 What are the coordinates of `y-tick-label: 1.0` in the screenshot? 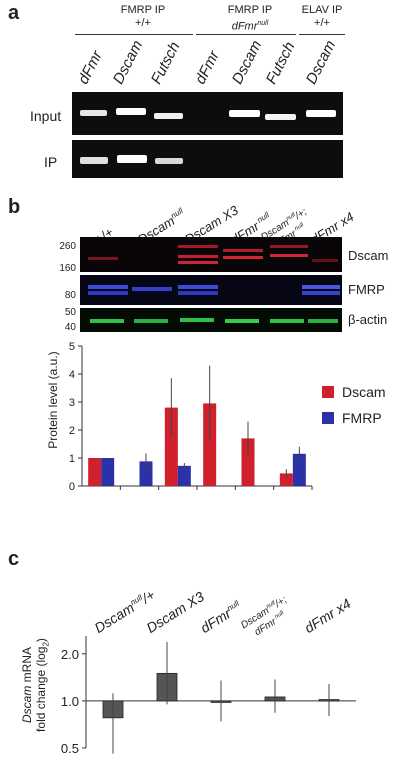 It's located at (70, 701).